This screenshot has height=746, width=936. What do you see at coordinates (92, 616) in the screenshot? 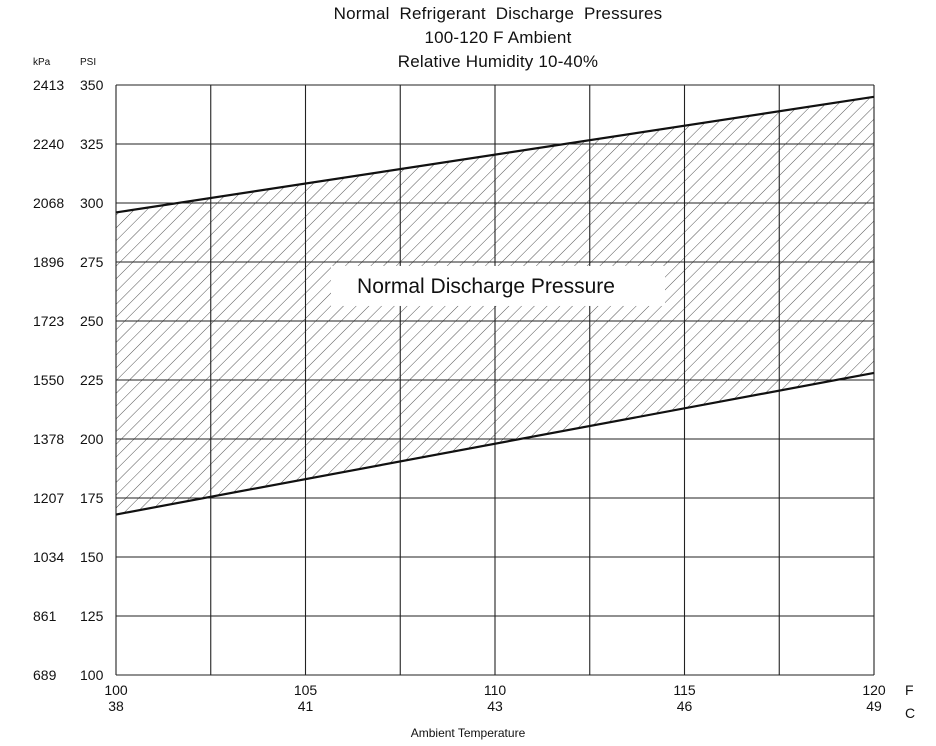
I see `y-tick-psi-125: 125` at bounding box center [92, 616].